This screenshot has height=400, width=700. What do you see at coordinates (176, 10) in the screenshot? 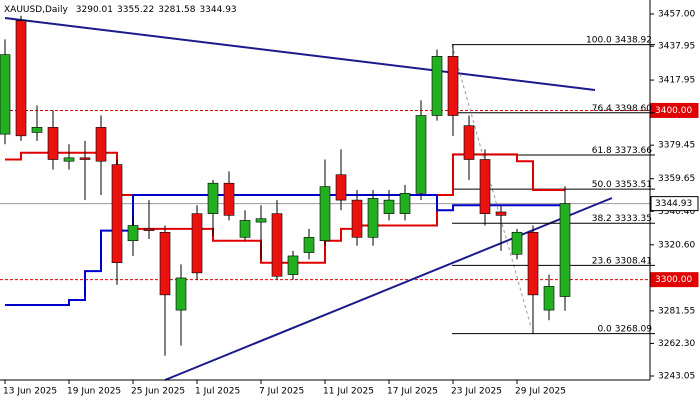
I see `ohlc-low: 3281.58` at bounding box center [176, 10].